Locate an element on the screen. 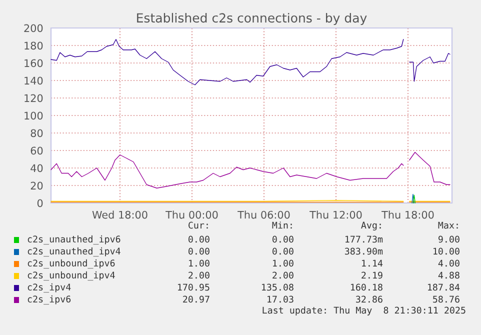 This screenshot has height=335, width=481. y-tick-label: 160 is located at coordinates (33, 63).